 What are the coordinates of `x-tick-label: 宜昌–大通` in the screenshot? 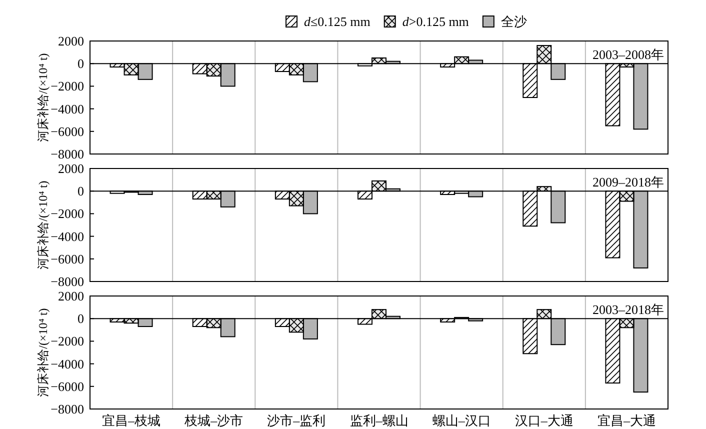 It's located at (626, 420).